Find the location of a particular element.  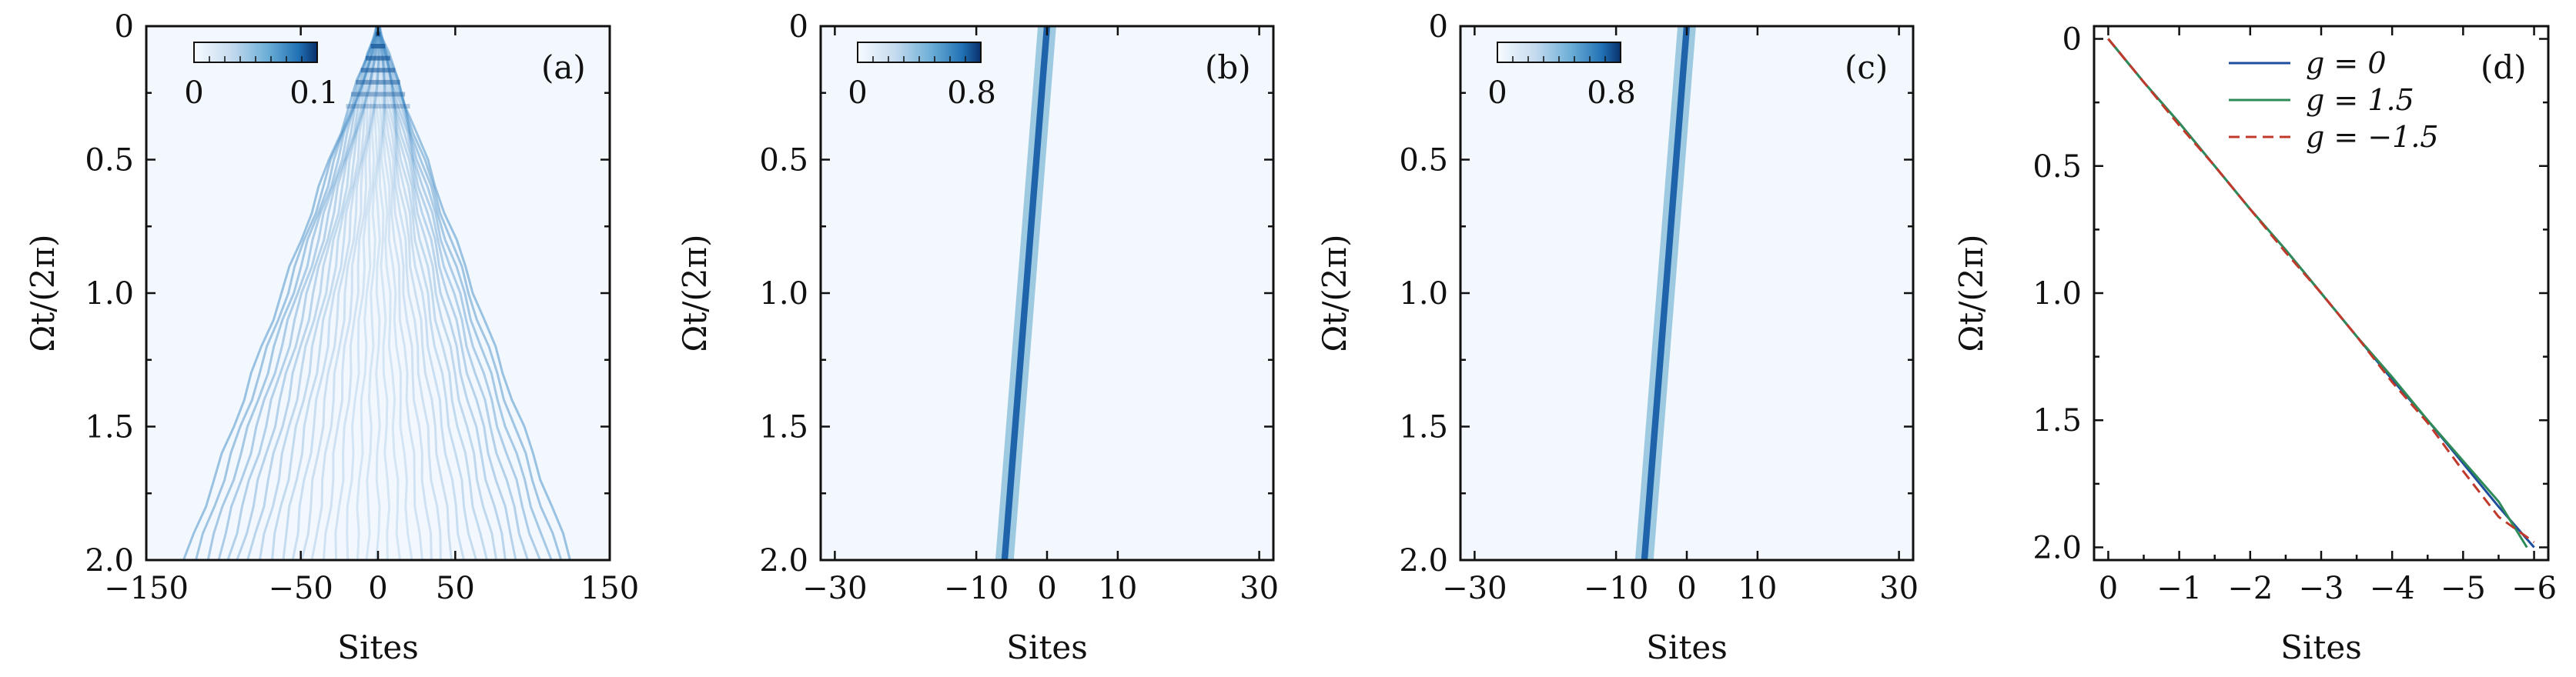

x-tick-label: −50 is located at coordinates (301, 588).